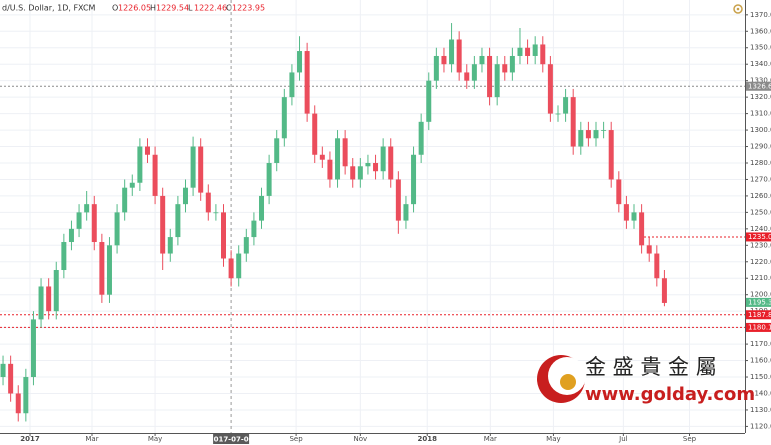 The image size is (771, 445). What do you see at coordinates (361, 439) in the screenshot?
I see `x-tick-label: Nov` at bounding box center [361, 439].